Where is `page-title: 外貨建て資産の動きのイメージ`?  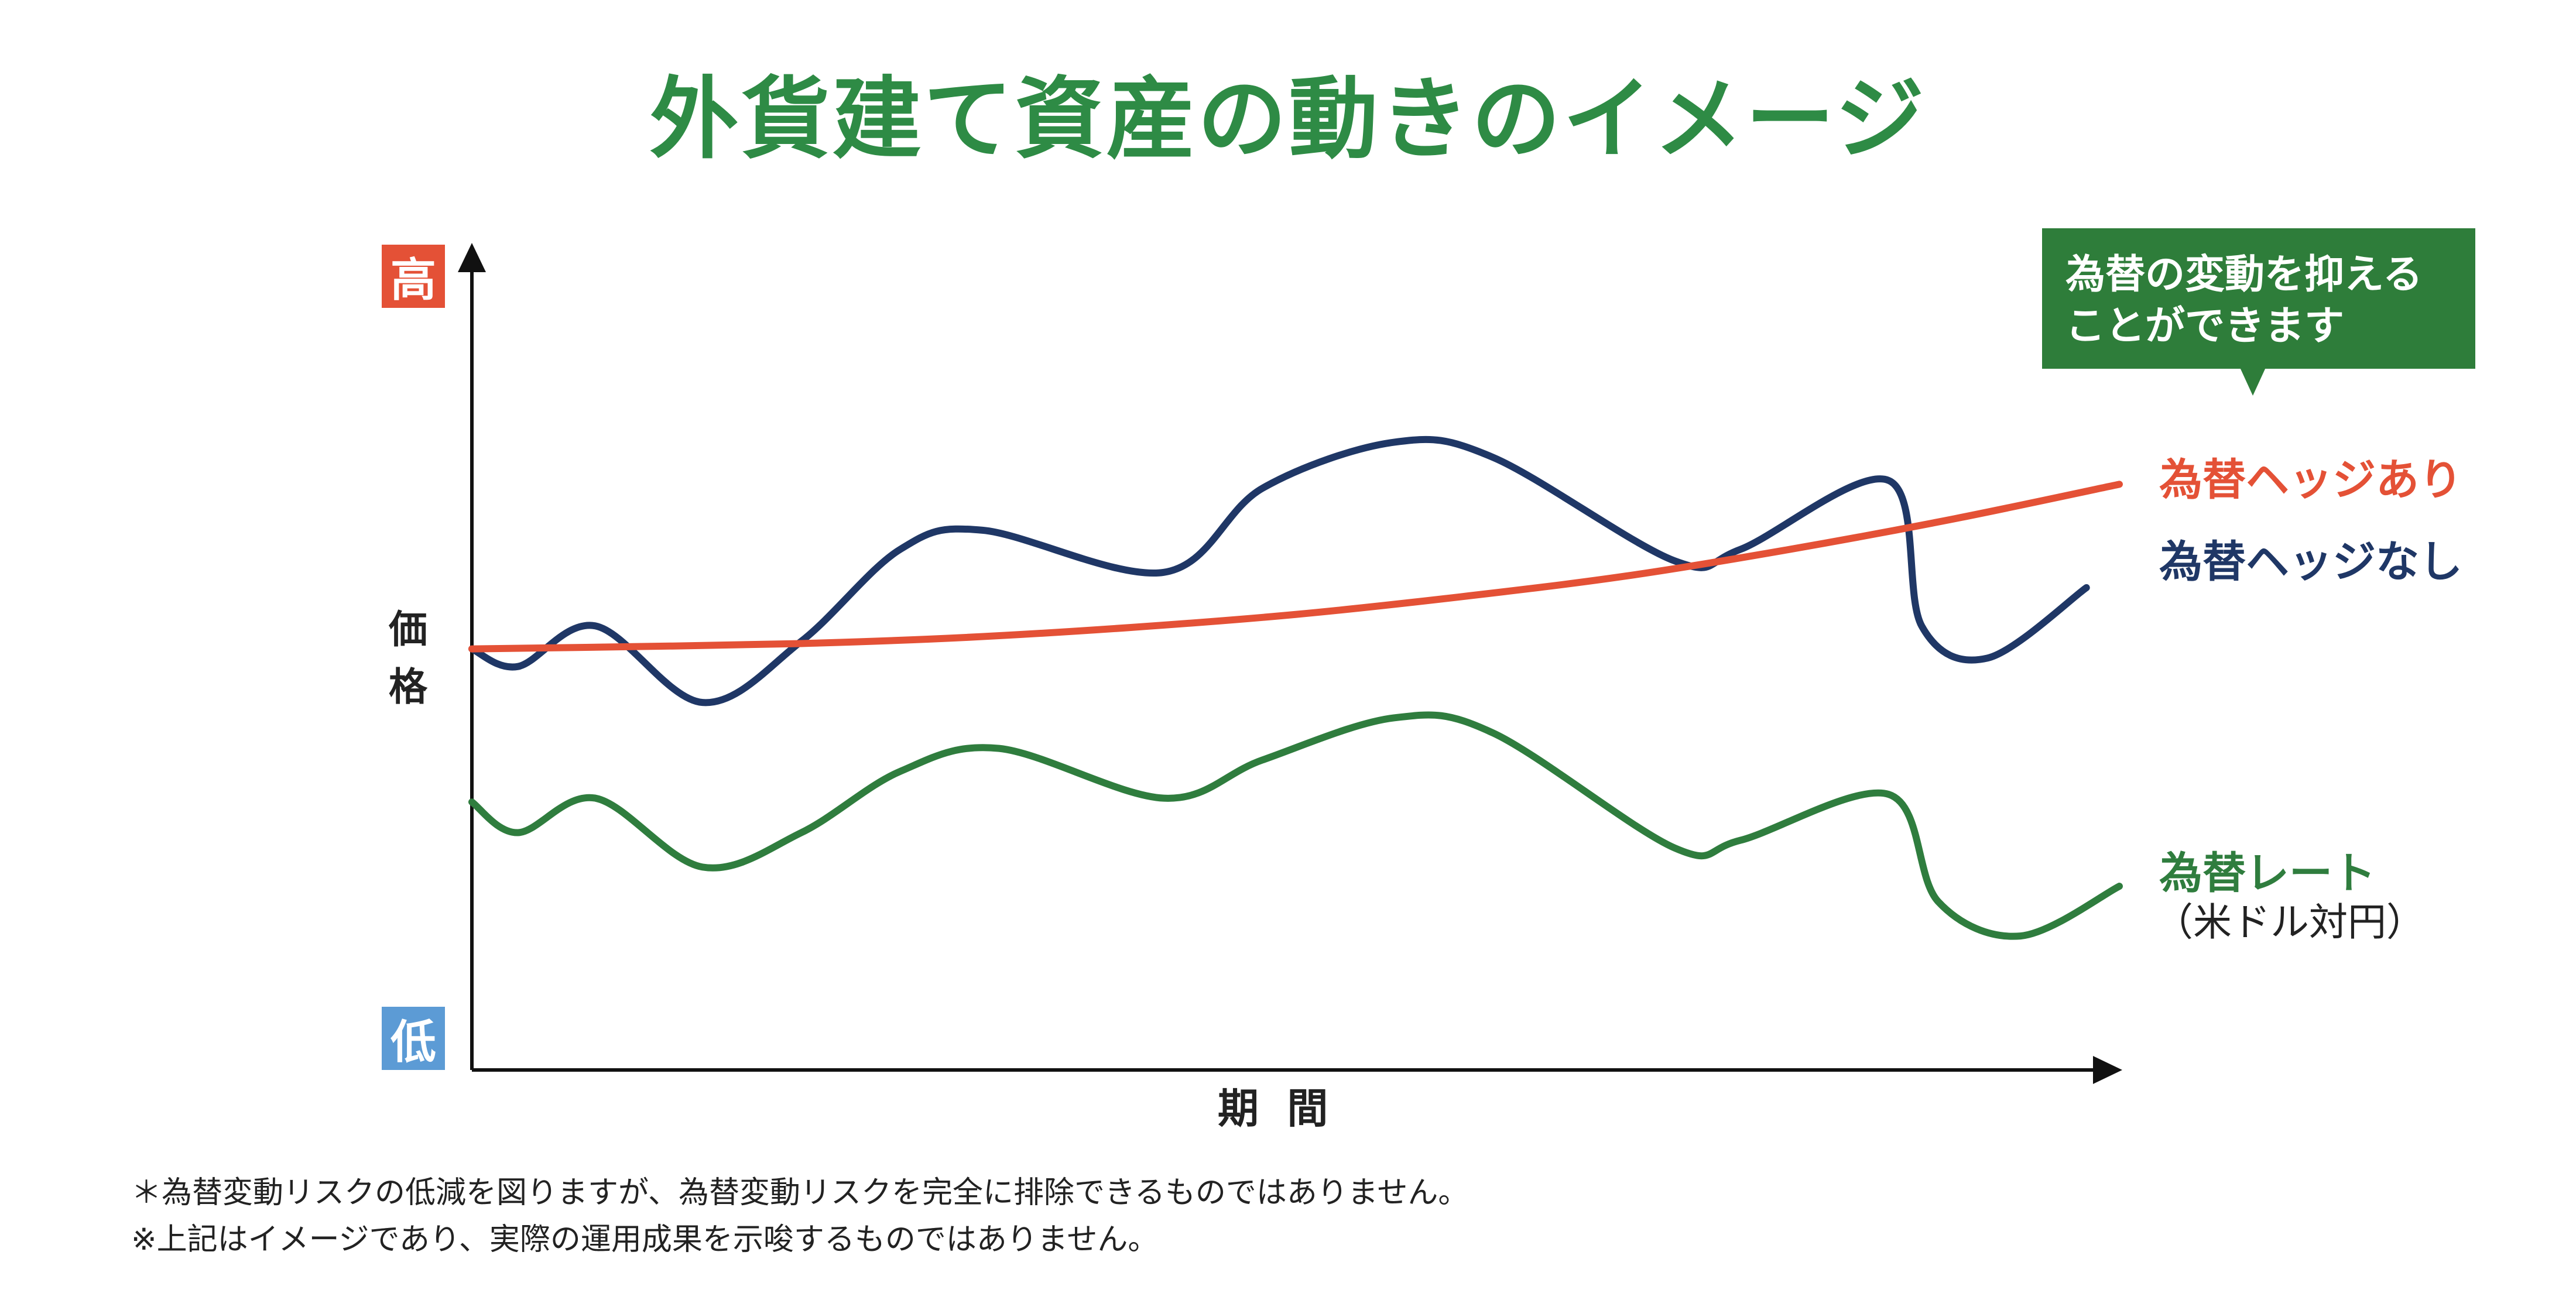 page-title: 外貨建て資産の動きのイメージ is located at coordinates (1288, 119).